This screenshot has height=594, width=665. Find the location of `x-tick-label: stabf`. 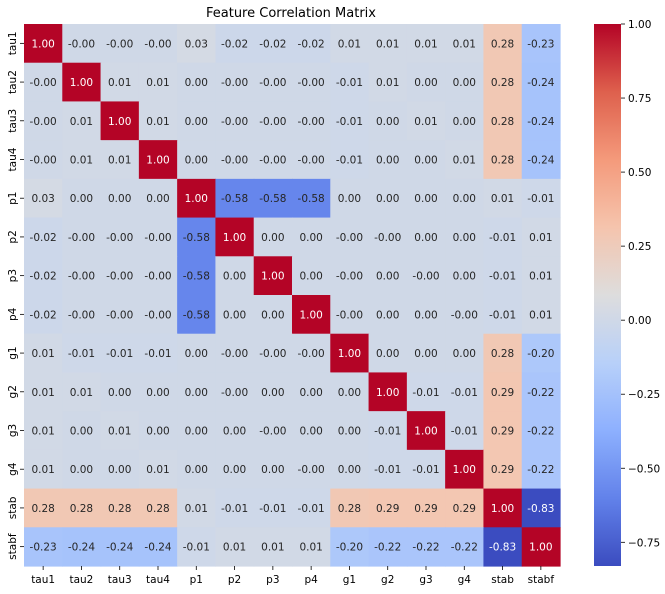

x-tick-label: stabf is located at coordinates (541, 580).